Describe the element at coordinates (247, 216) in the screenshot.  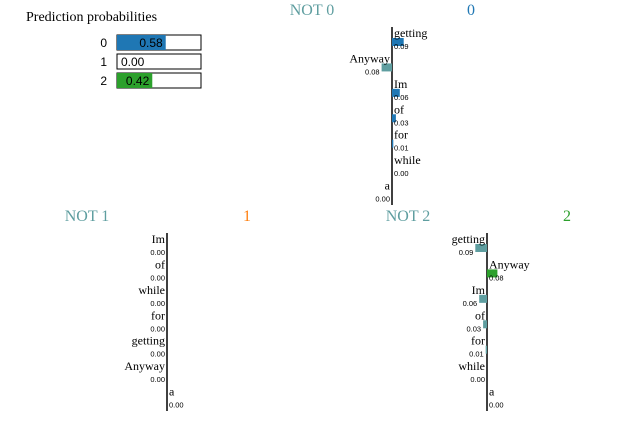
I see `class-1-label: 1` at that location.